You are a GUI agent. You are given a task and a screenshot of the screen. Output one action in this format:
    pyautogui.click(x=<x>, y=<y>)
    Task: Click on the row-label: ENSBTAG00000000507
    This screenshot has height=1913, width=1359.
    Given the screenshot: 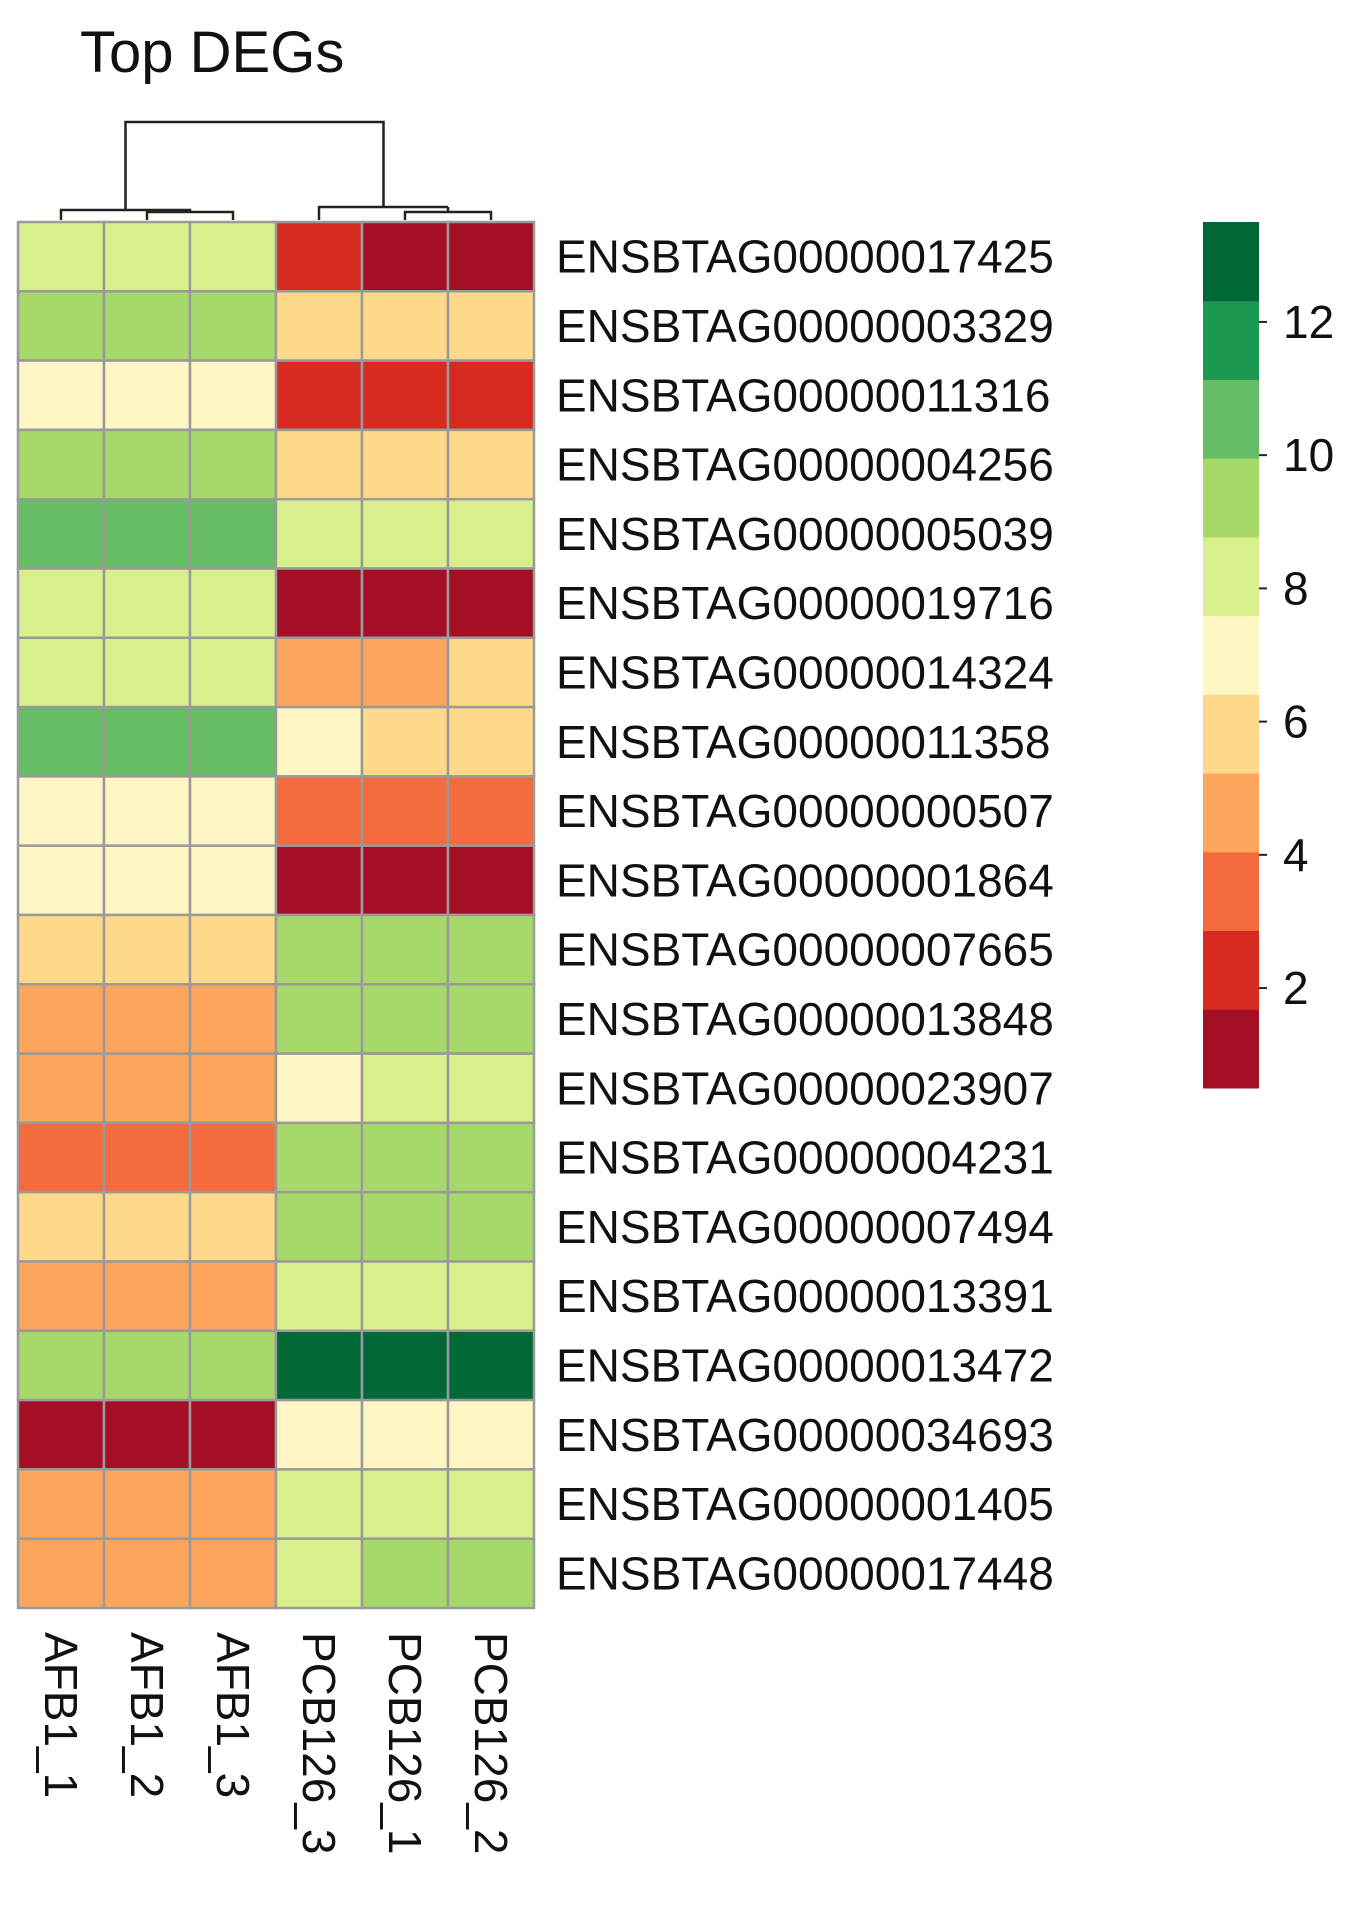 What is the action you would take?
    pyautogui.click(x=805, y=811)
    